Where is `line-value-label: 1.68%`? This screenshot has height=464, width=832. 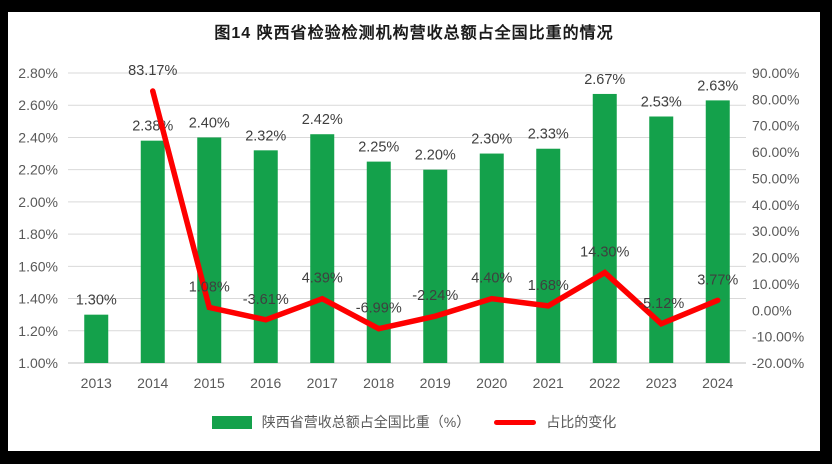
line-value-label: 1.68% is located at coordinates (548, 286).